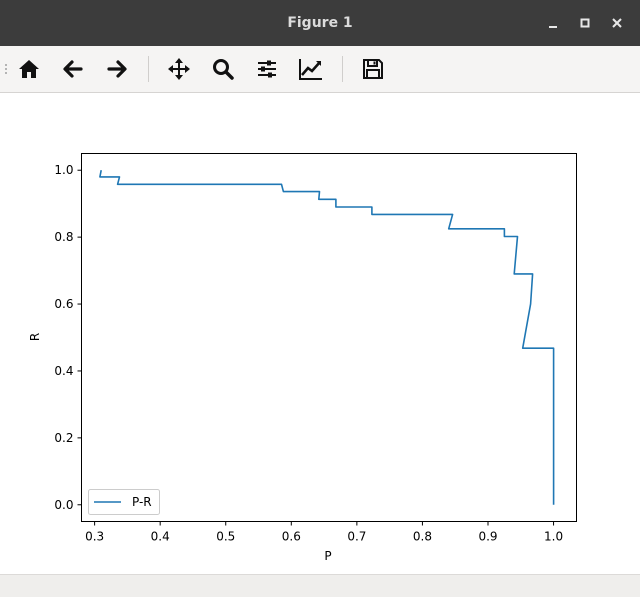  I want to click on configure-subplots-icon, so click(267, 69).